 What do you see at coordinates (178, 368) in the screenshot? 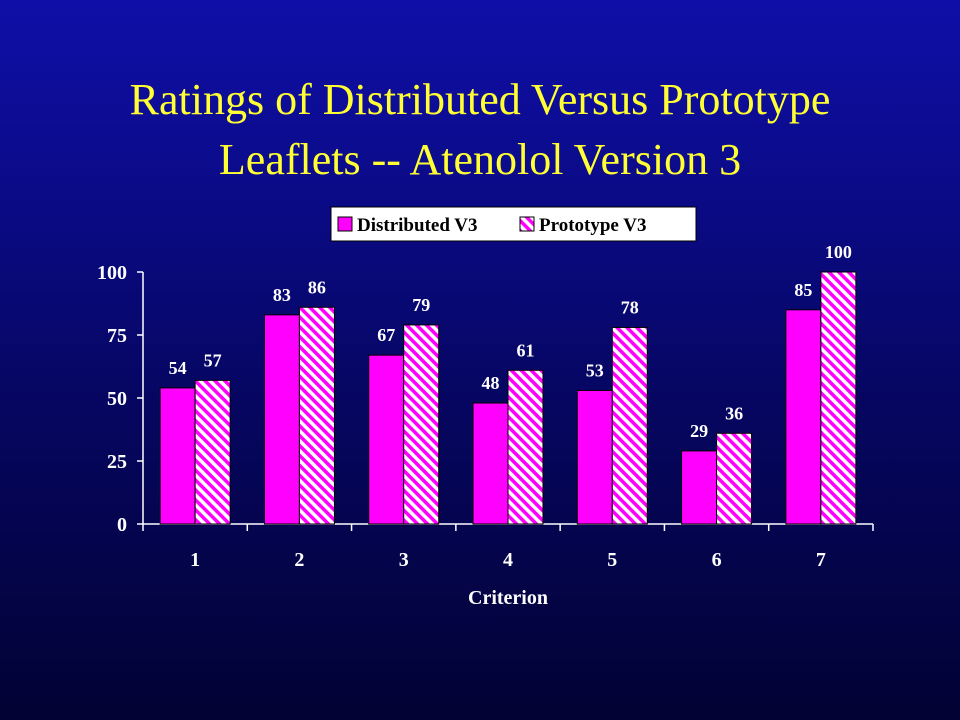
I see `data-label-distributed: 54` at bounding box center [178, 368].